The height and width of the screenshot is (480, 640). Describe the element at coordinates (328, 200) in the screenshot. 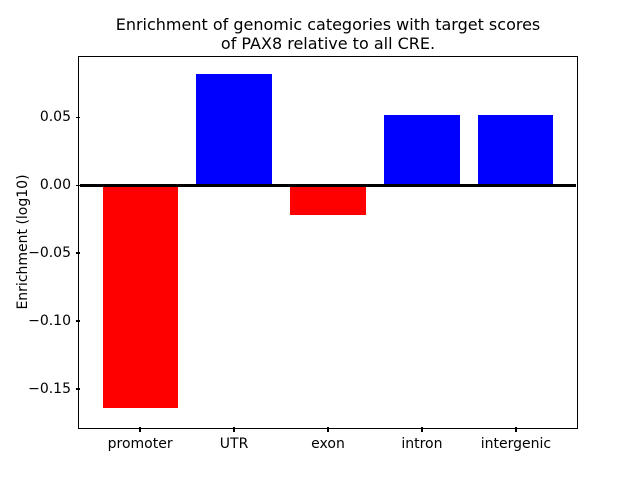

I see `bar-exon` at that location.